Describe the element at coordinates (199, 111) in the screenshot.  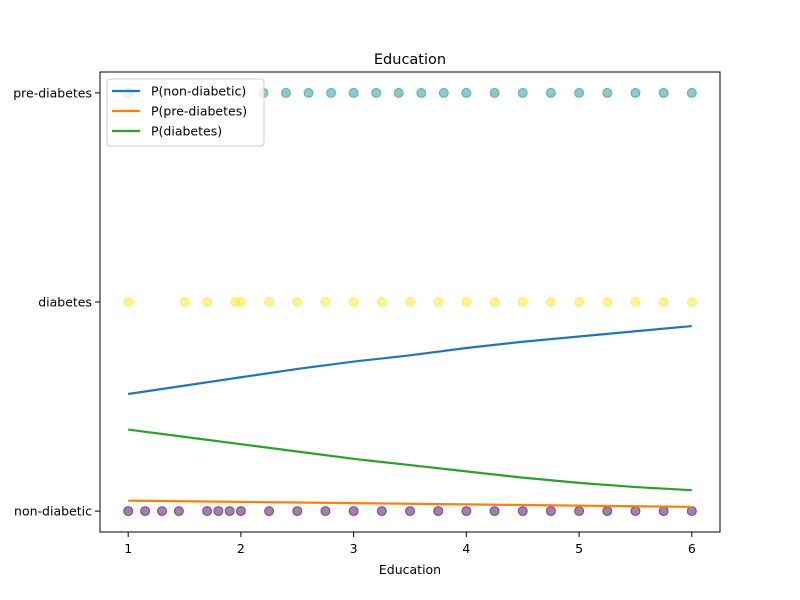
I see `legend-label-1: P(pre-diabetes)` at that location.